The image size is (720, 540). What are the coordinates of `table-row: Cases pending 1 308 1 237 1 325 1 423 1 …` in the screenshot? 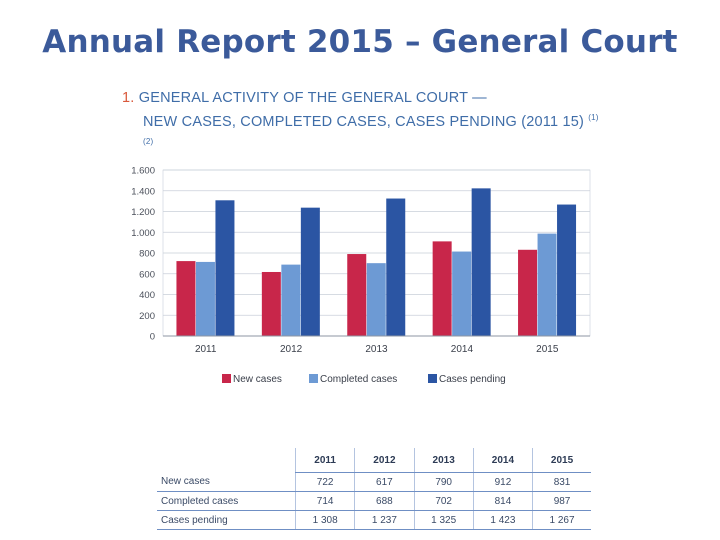 It's located at (374, 520).